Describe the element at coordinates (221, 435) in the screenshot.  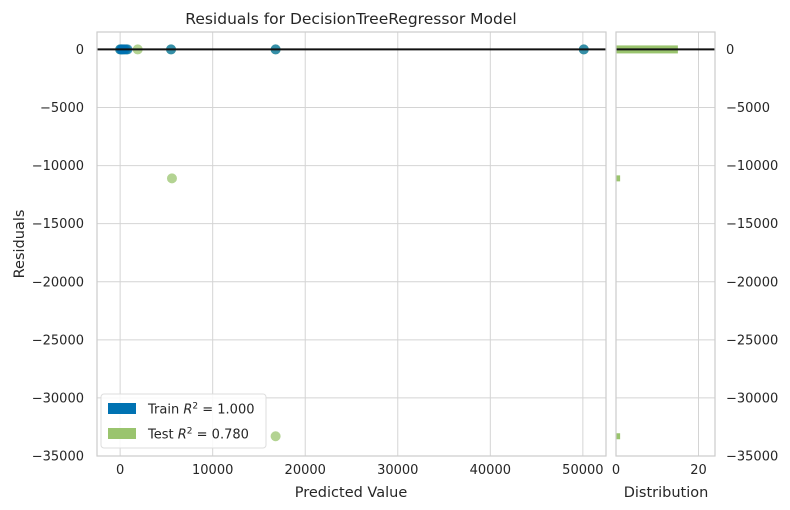
I see `legend-r2-value: = 0.780` at that location.